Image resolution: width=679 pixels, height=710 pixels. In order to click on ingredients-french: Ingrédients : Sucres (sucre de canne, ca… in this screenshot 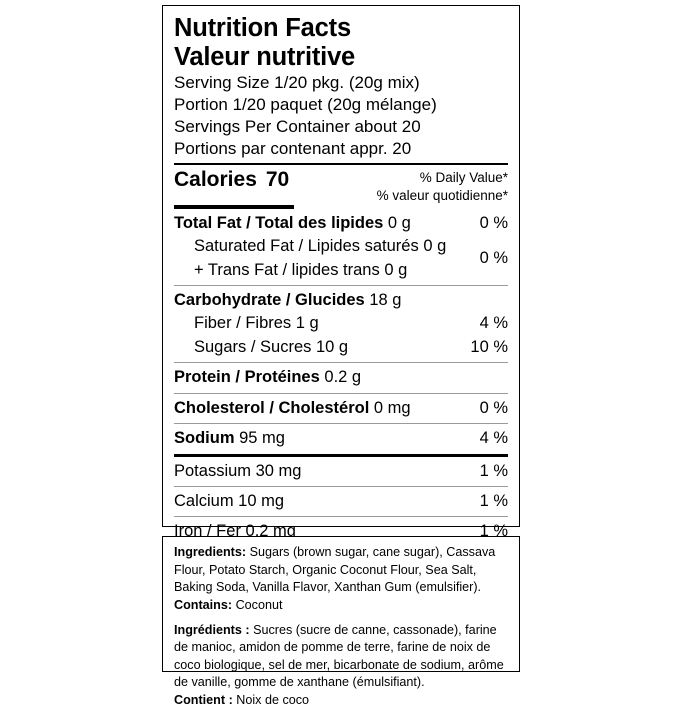, I will do `click(341, 657)`.